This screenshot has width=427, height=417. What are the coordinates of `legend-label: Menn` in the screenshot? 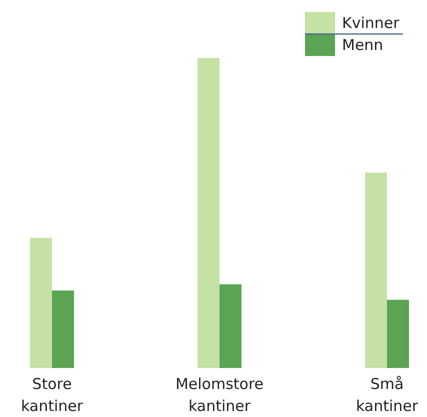 It's located at (363, 45).